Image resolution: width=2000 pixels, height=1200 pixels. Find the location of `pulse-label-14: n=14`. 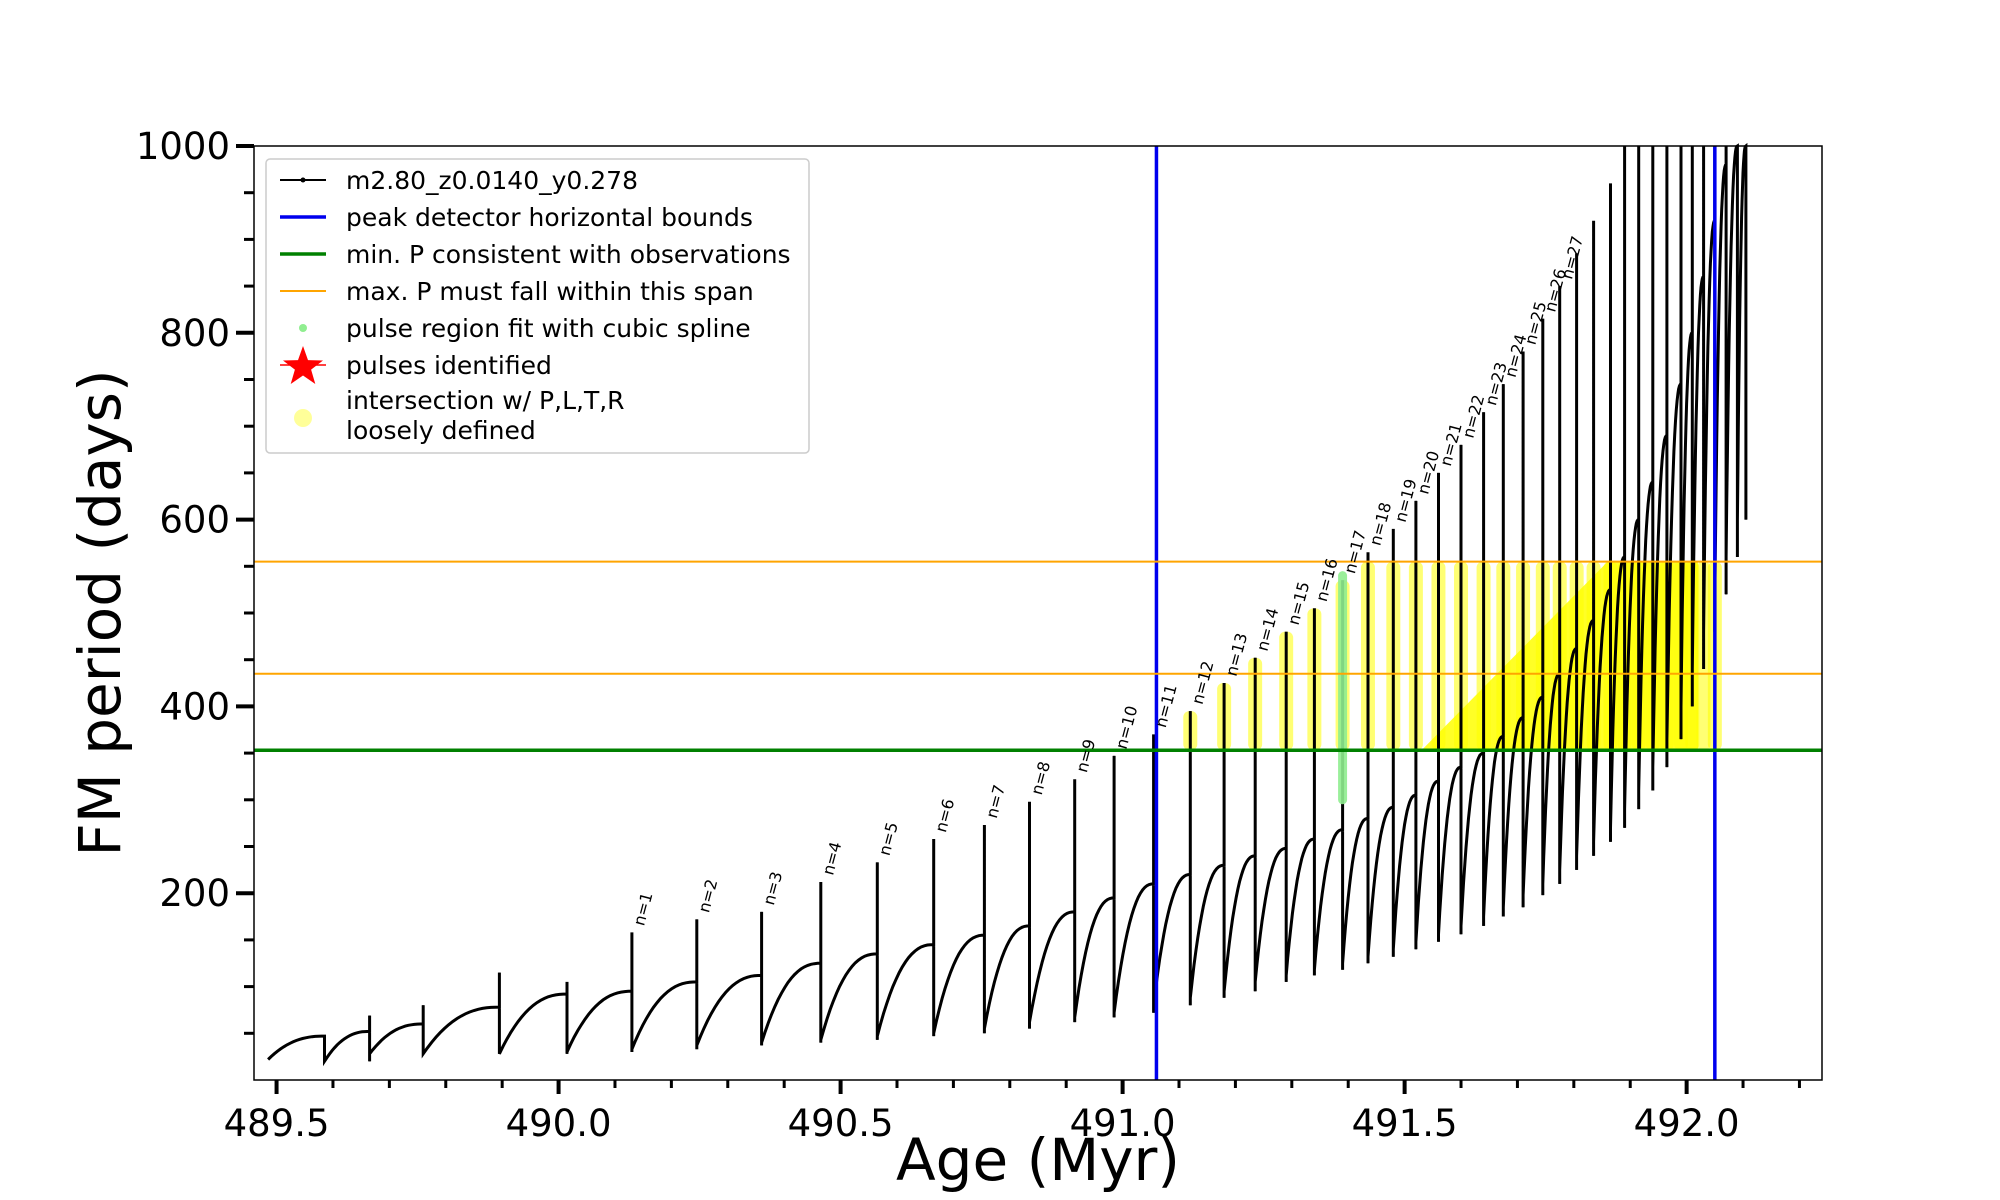

pulse-label-14: n=14 is located at coordinates (1268, 629).